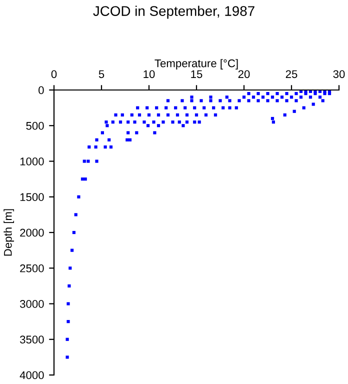 Image resolution: width=348 pixels, height=384 pixels. I want to click on y-tick-label: 1500, so click(32, 197).